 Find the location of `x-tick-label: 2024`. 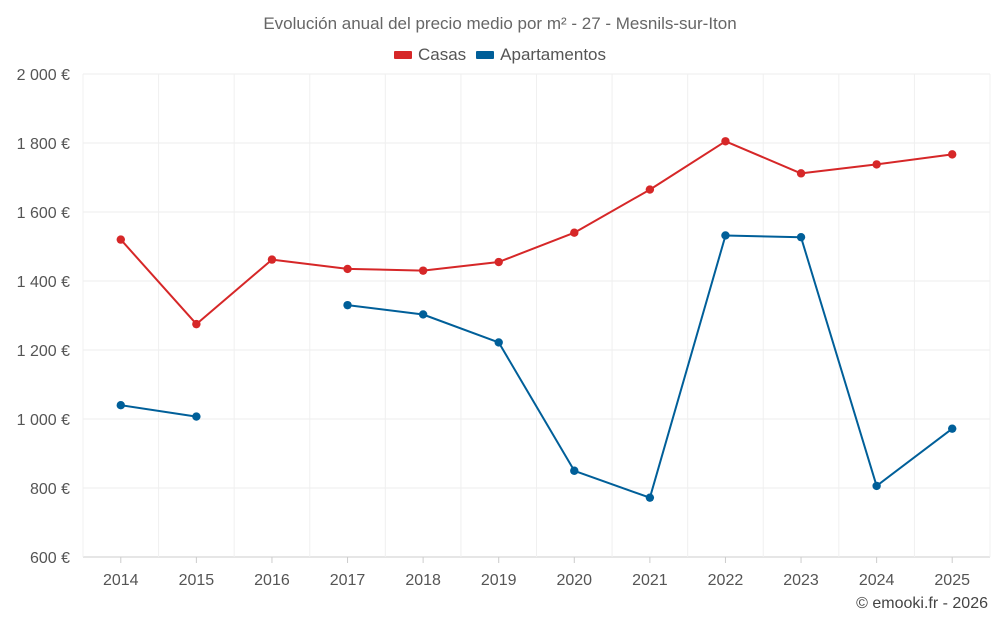

x-tick-label: 2024 is located at coordinates (877, 580).